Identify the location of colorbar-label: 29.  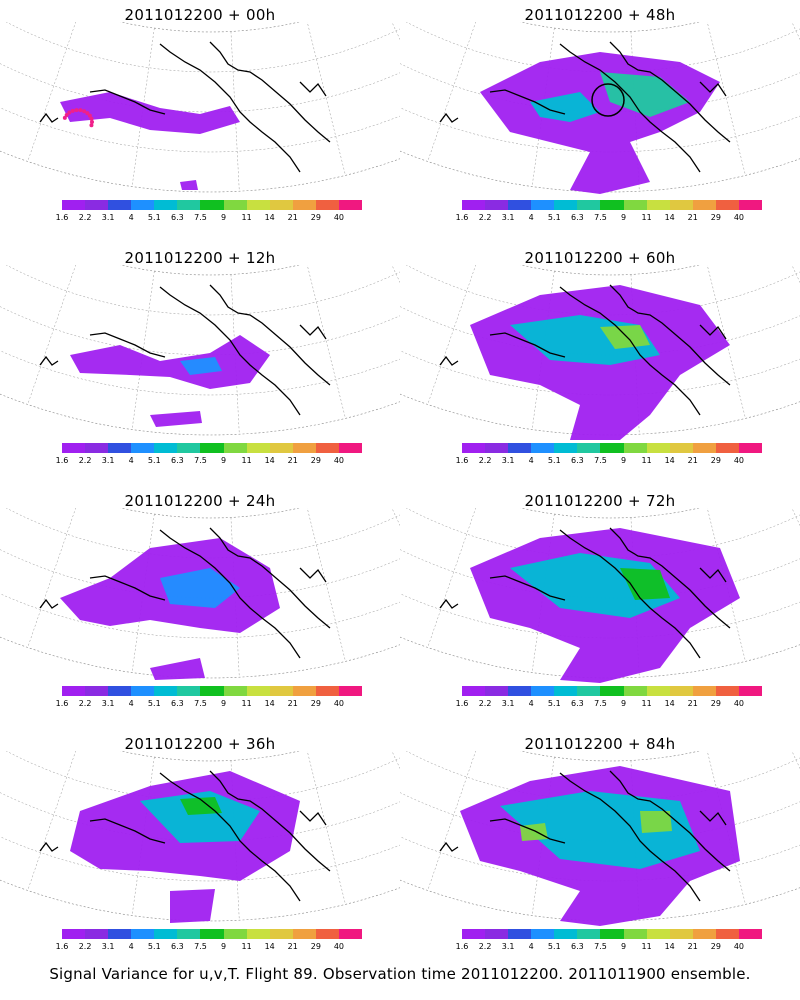
(315, 703).